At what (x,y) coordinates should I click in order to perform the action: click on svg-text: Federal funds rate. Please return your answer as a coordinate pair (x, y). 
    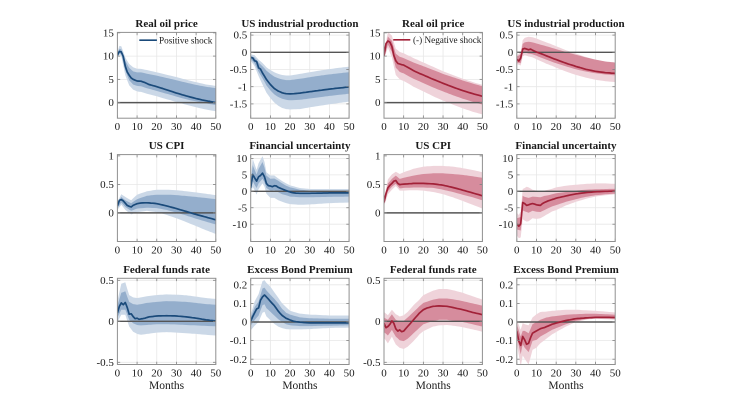
    Looking at the image, I should click on (433, 270).